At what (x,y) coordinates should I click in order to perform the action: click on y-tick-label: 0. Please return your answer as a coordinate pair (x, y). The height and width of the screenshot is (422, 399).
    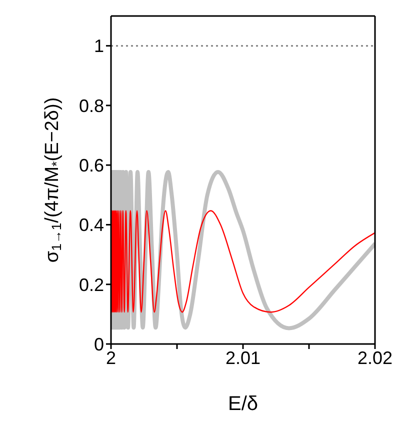
    Looking at the image, I should click on (99, 344).